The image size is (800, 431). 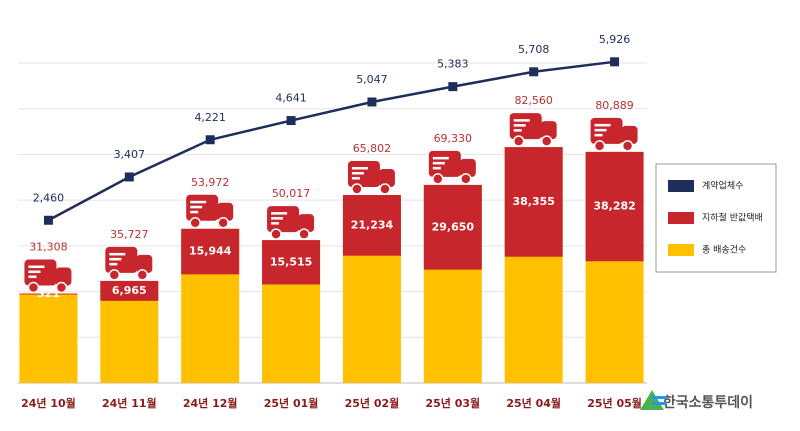 What do you see at coordinates (210, 117) in the screenshot?
I see `line-label: 4,221` at bounding box center [210, 117].